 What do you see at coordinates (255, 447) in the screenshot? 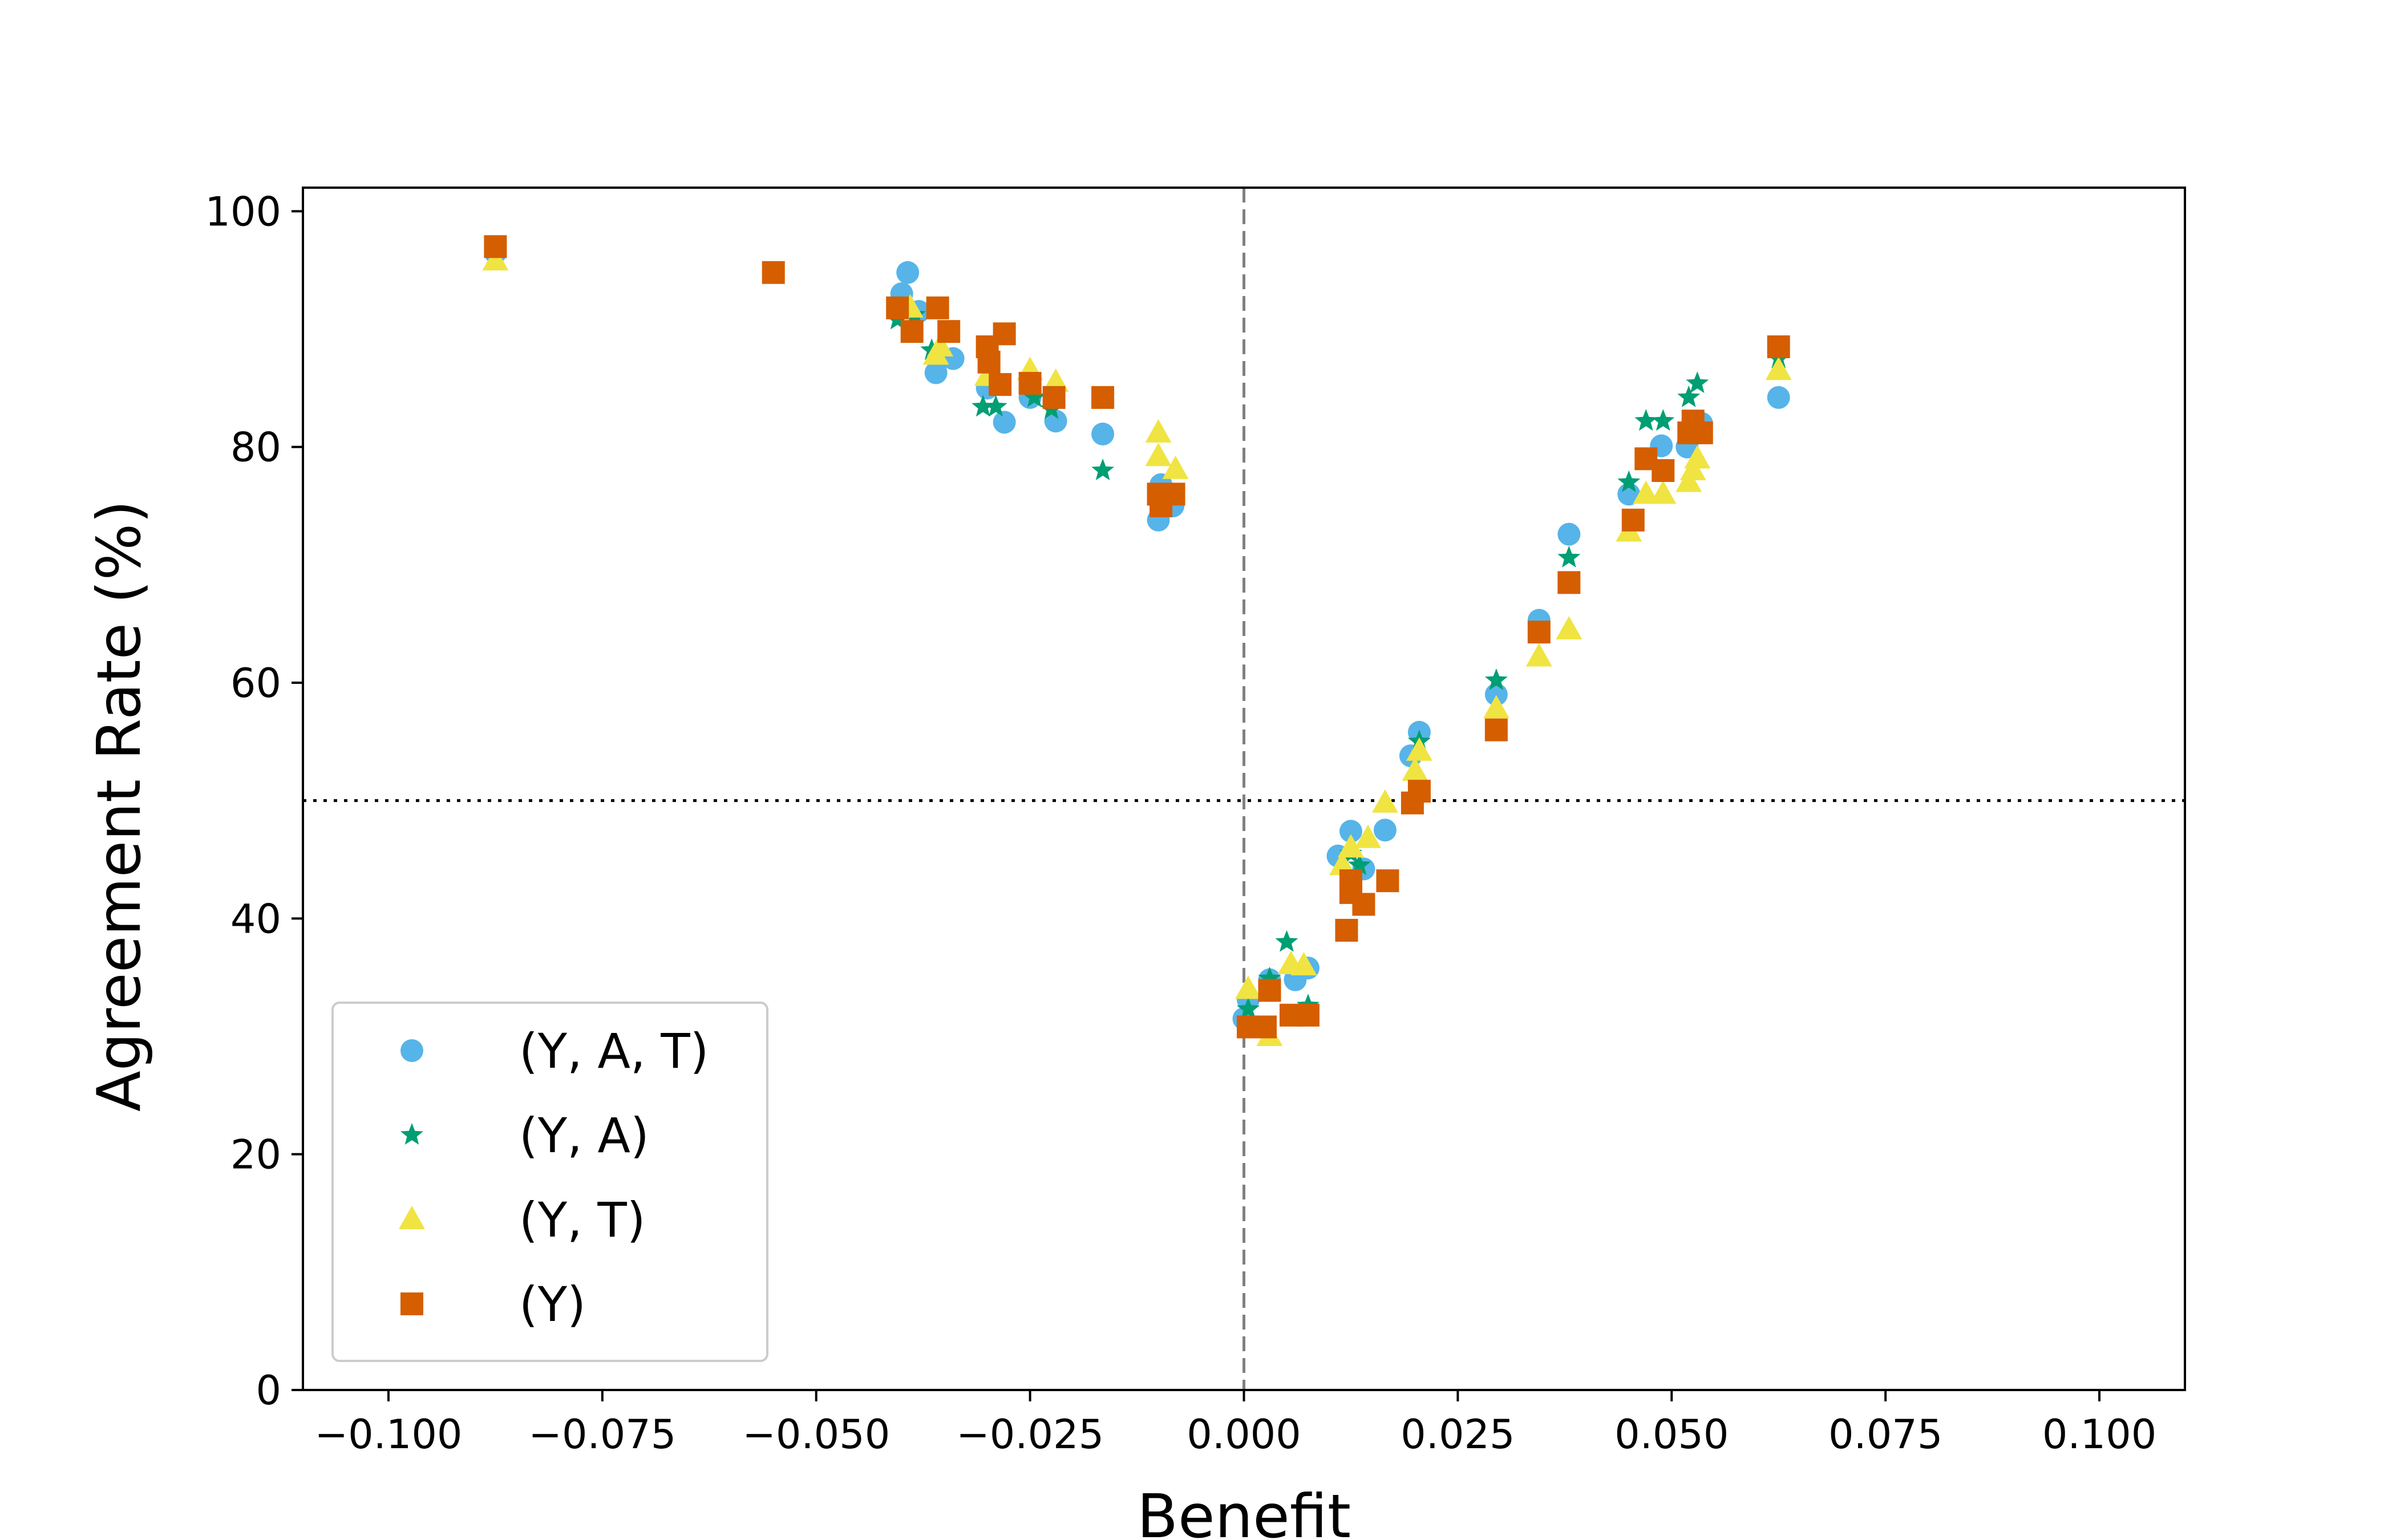
I see `y-tick-label: 80` at bounding box center [255, 447].